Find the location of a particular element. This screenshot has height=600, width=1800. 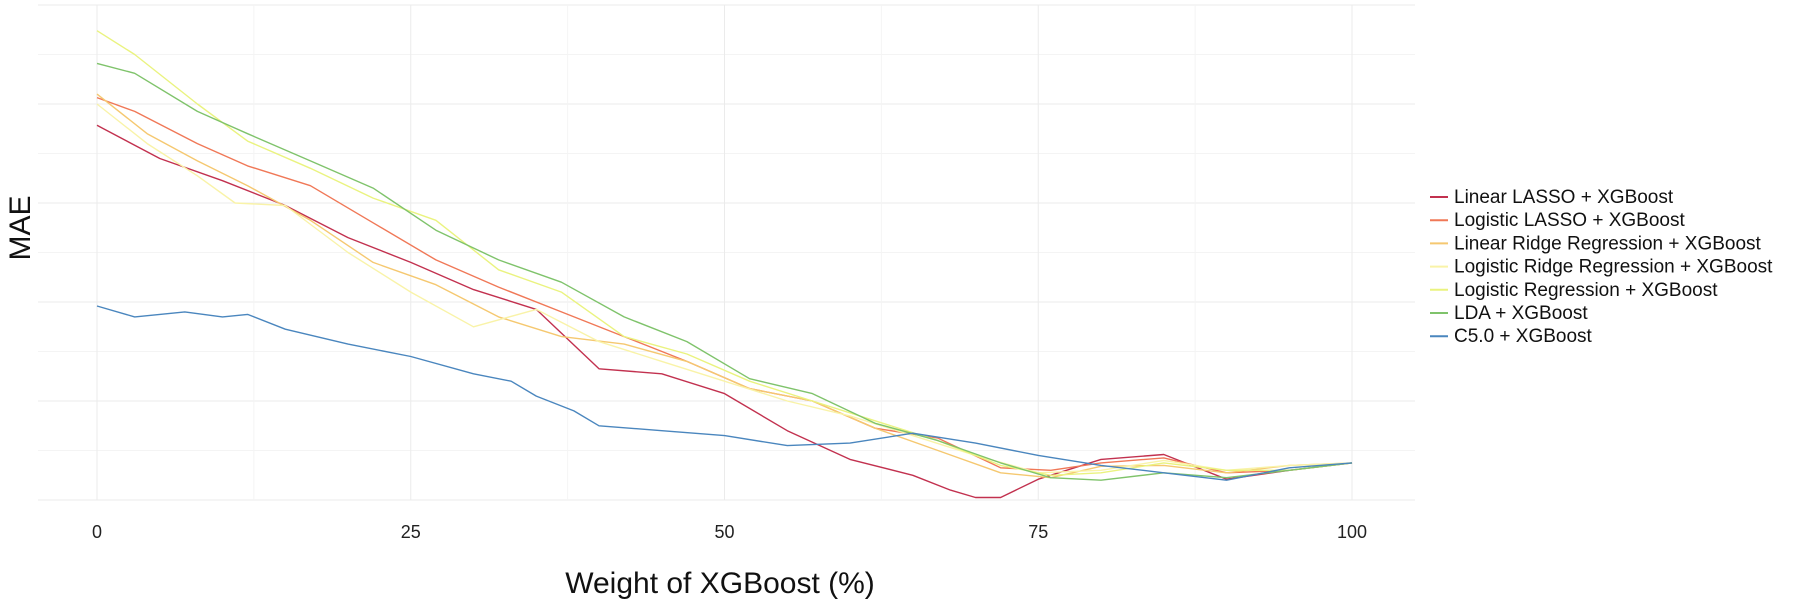

legend-label: Linear LASSO + XGBoost is located at coordinates (1564, 197).